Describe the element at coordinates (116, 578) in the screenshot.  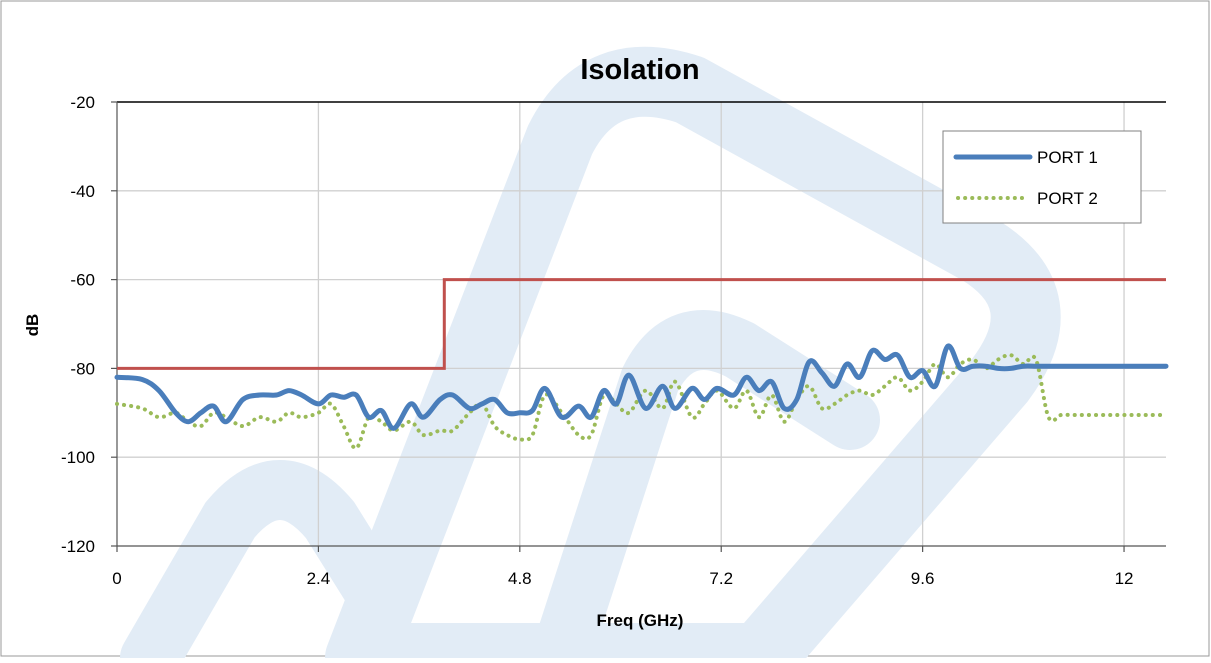
I see `x-tick-label: 0` at that location.